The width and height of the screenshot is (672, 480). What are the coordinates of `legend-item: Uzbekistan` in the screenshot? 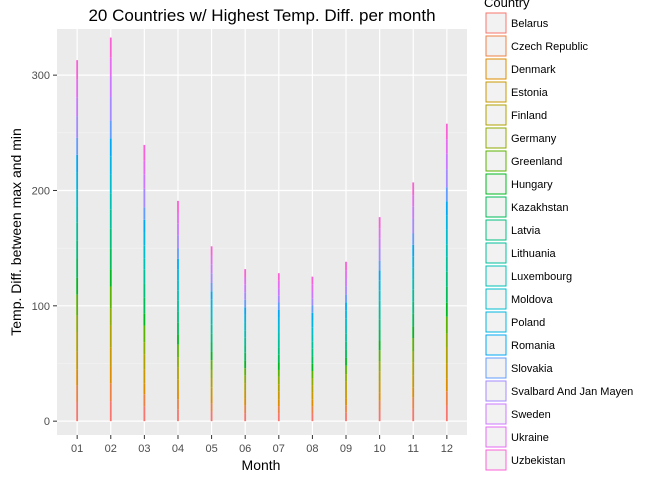 It's located at (525, 460).